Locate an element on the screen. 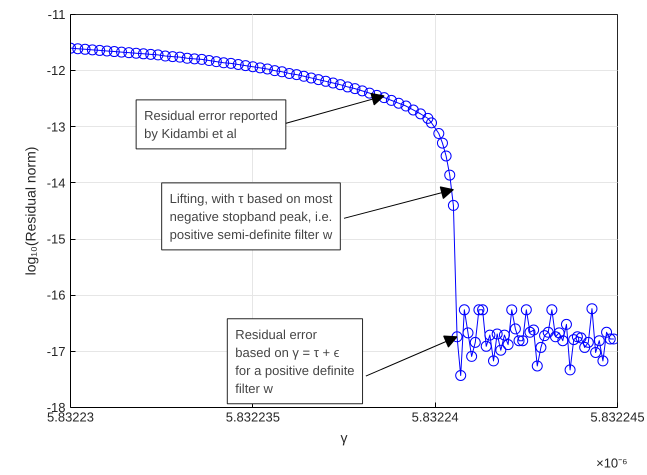 The image size is (647, 475). annotation: Lifting, with τ based on most negative stopband peak, i.e. positive semi-definite filter w is located at coordinates (251, 216).